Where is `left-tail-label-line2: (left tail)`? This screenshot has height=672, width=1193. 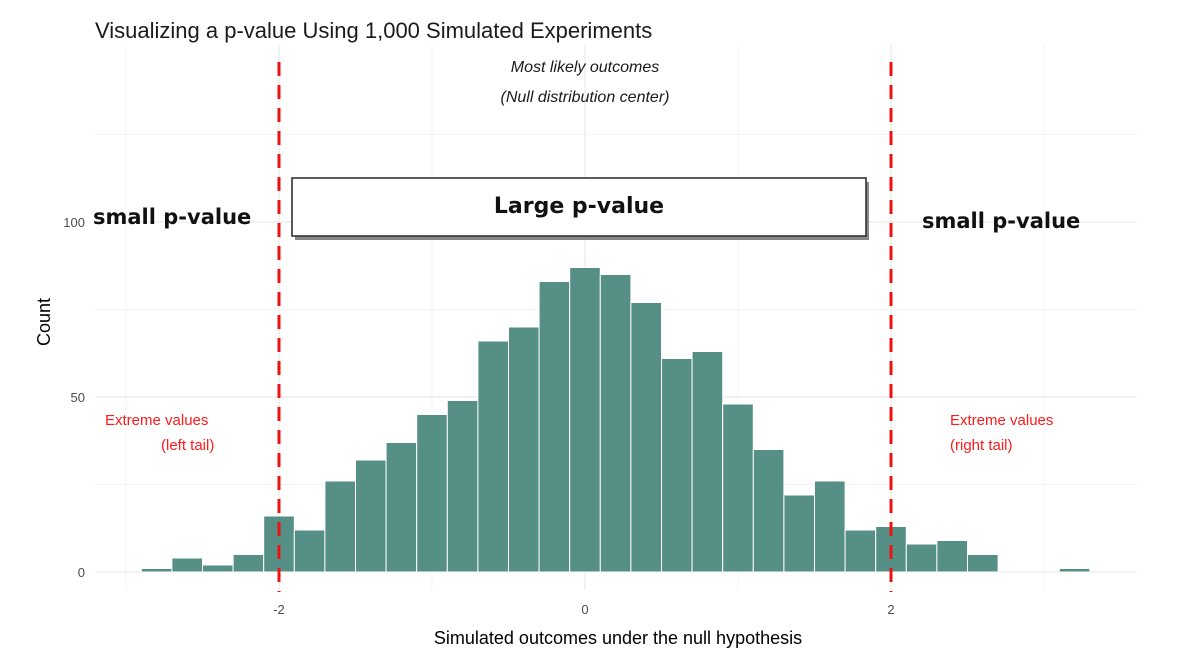 left-tail-label-line2: (left tail) is located at coordinates (187, 445).